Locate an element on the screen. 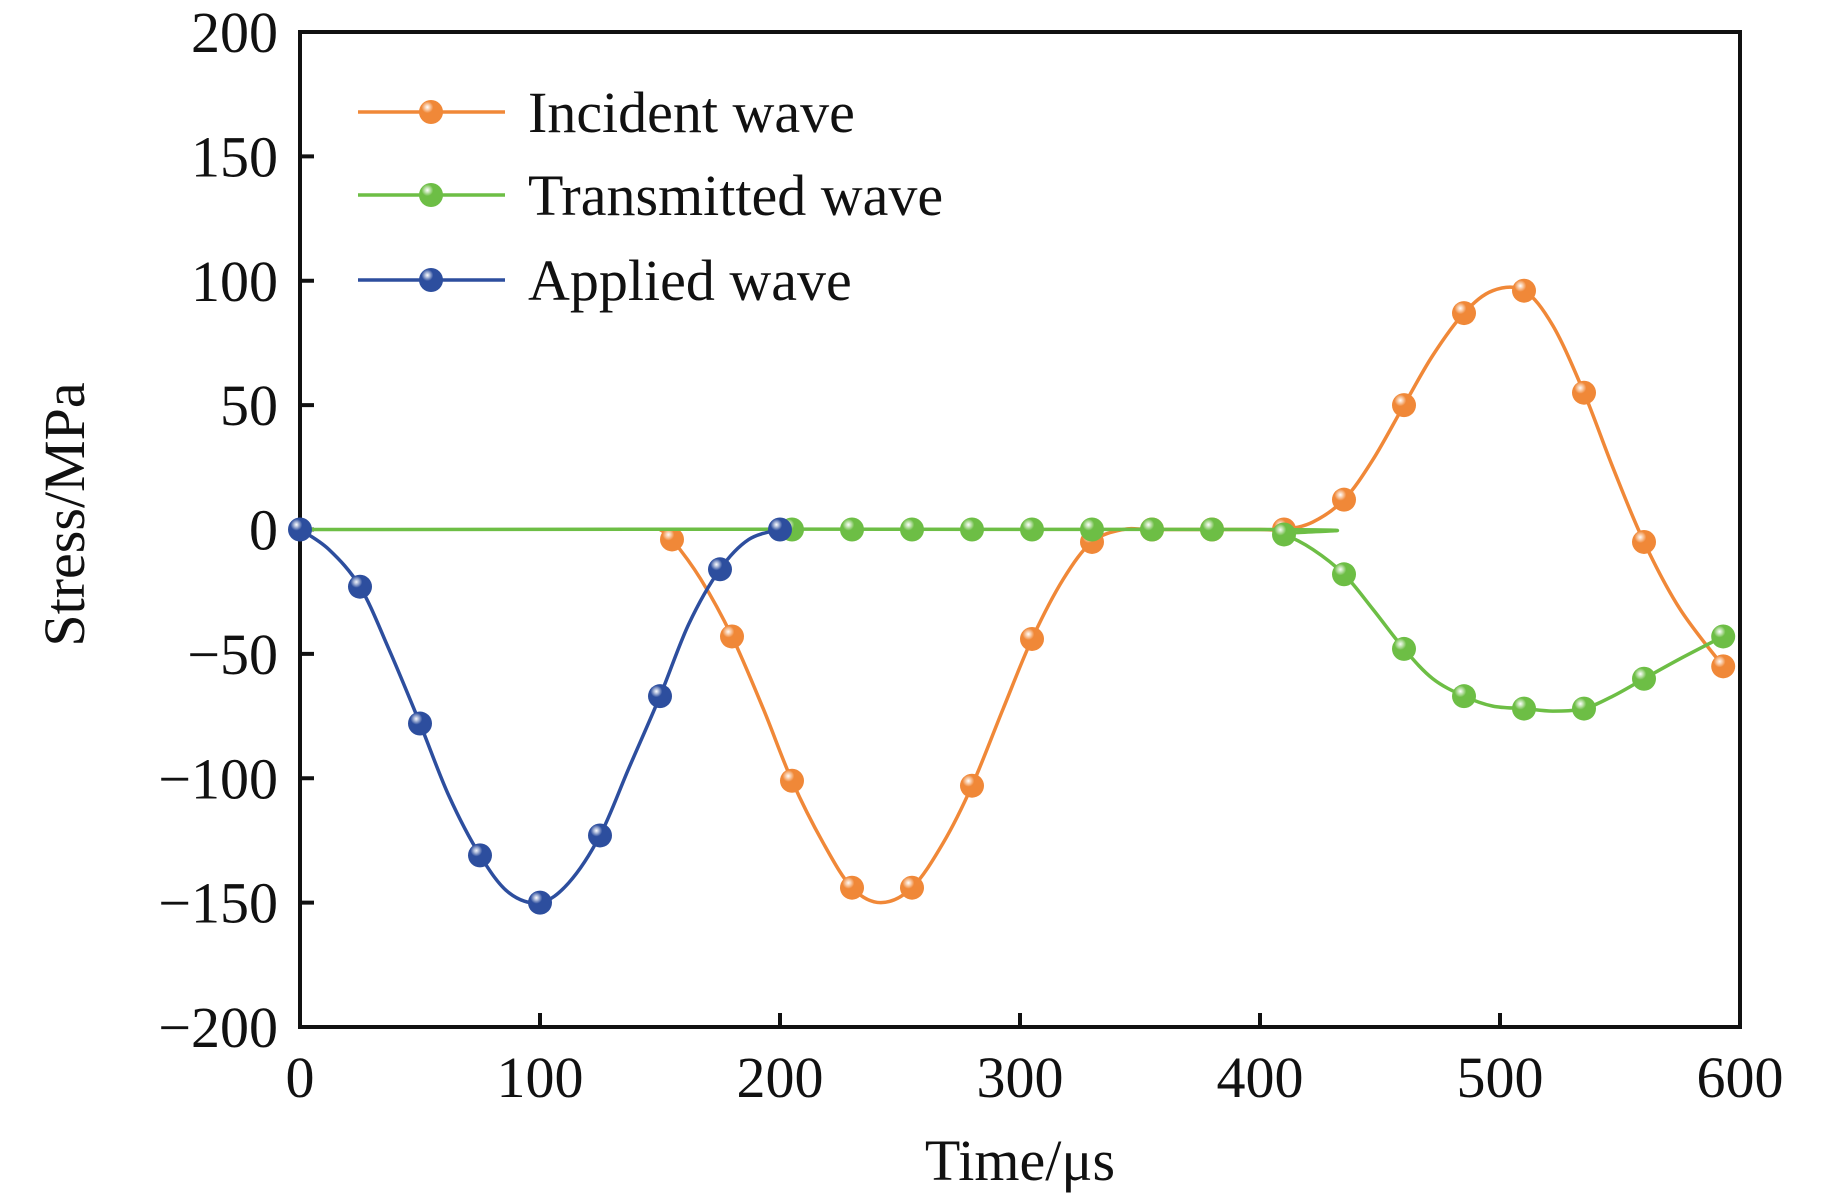 This screenshot has height=1199, width=1843. y-axis: 200 150 100 50 0 −50 −100 −150 −200 is located at coordinates (236, 530).